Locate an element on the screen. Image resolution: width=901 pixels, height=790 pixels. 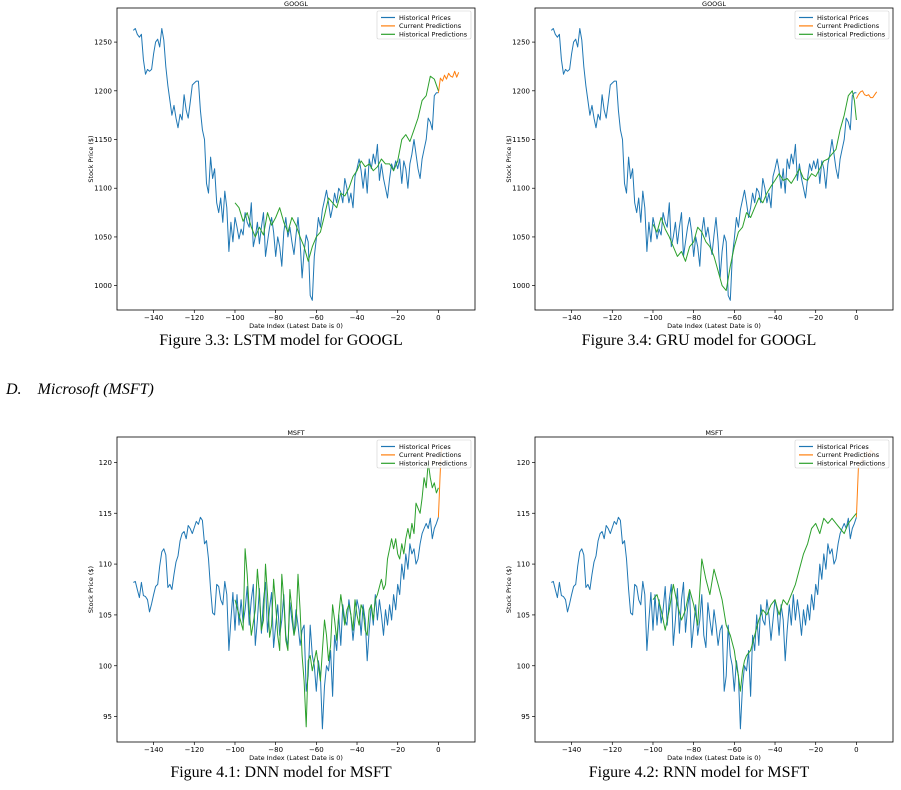
figure-caption-4-2: Figure 4.2: RNN model for MSFT is located at coordinates (699, 772).